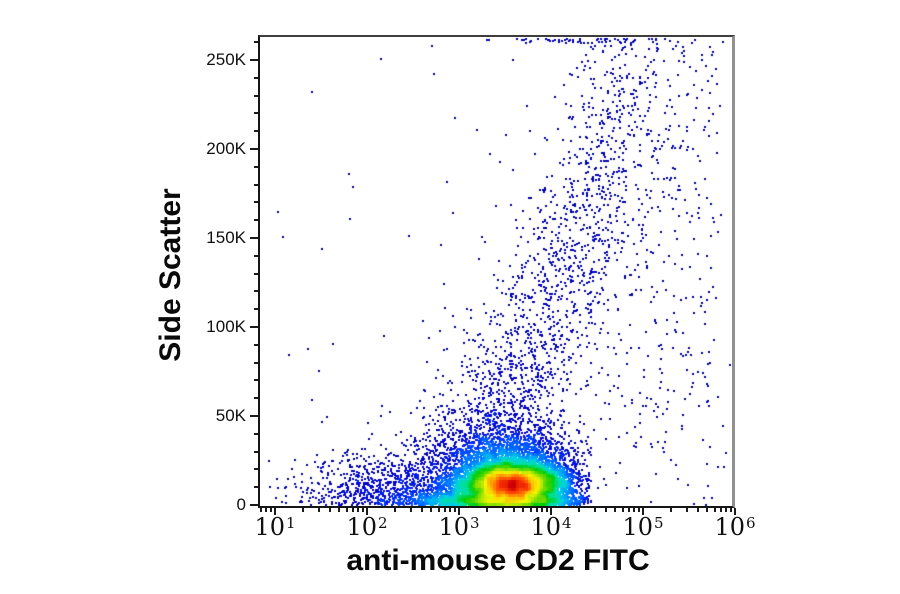 Image resolution: width=900 pixels, height=594 pixels. I want to click on y-tick-label: 200K, so click(226, 148).